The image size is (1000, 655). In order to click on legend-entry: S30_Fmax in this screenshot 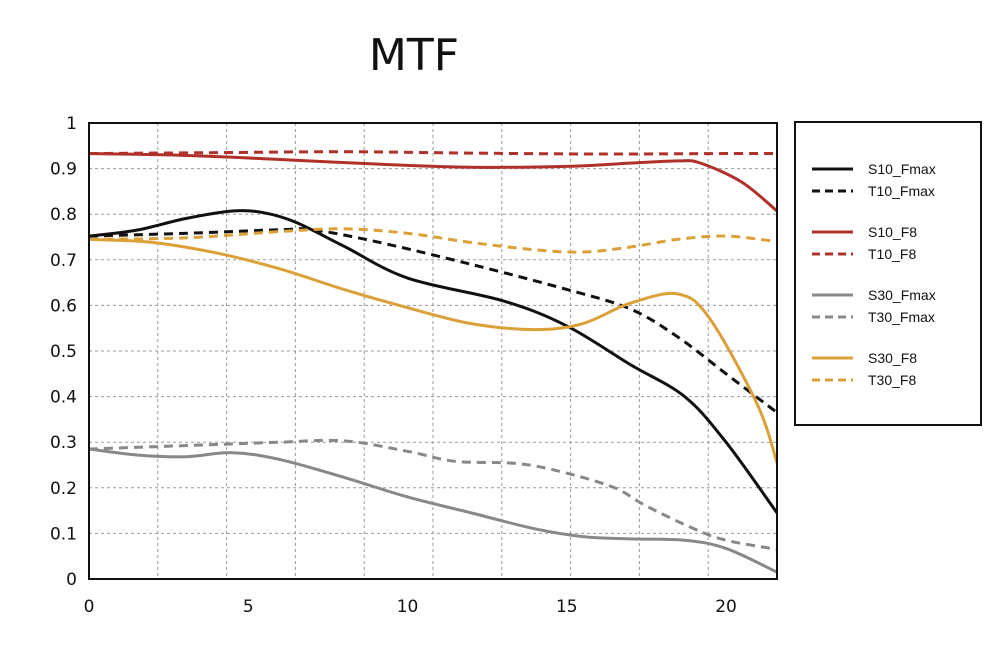, I will do `click(874, 295)`.